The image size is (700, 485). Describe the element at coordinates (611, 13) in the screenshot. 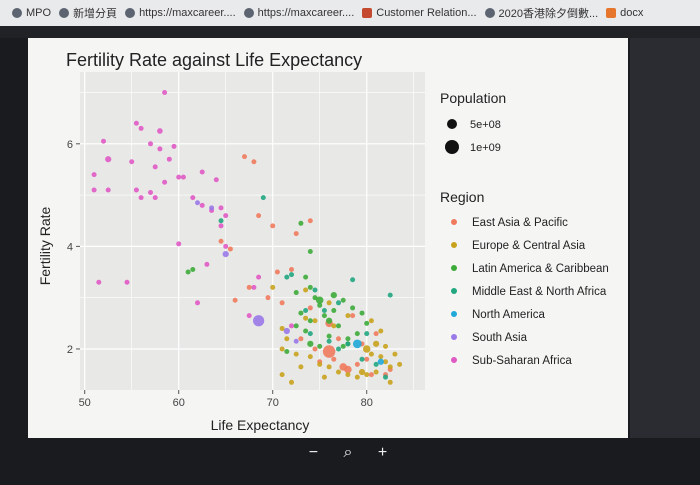

I see `doc-icon` at that location.